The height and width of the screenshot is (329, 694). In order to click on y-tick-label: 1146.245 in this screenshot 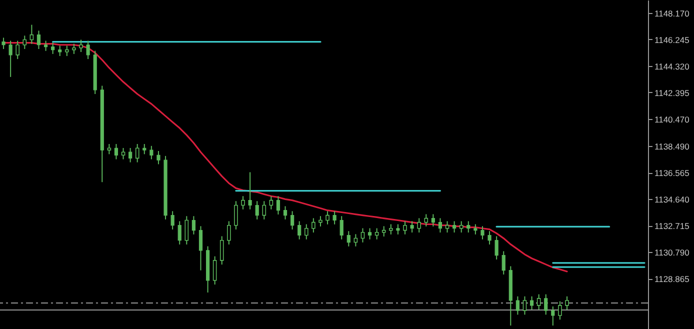, I will do `click(672, 39)`.